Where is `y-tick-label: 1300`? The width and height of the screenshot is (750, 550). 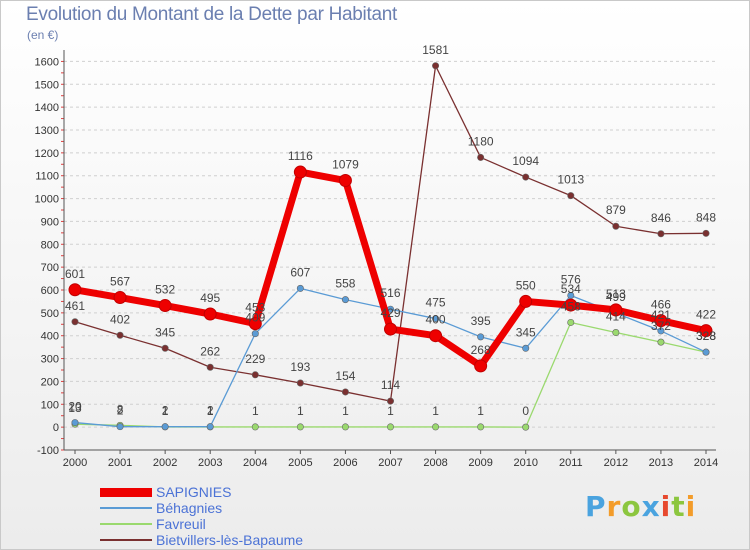 y-tick-label: 1300 is located at coordinates (47, 131).